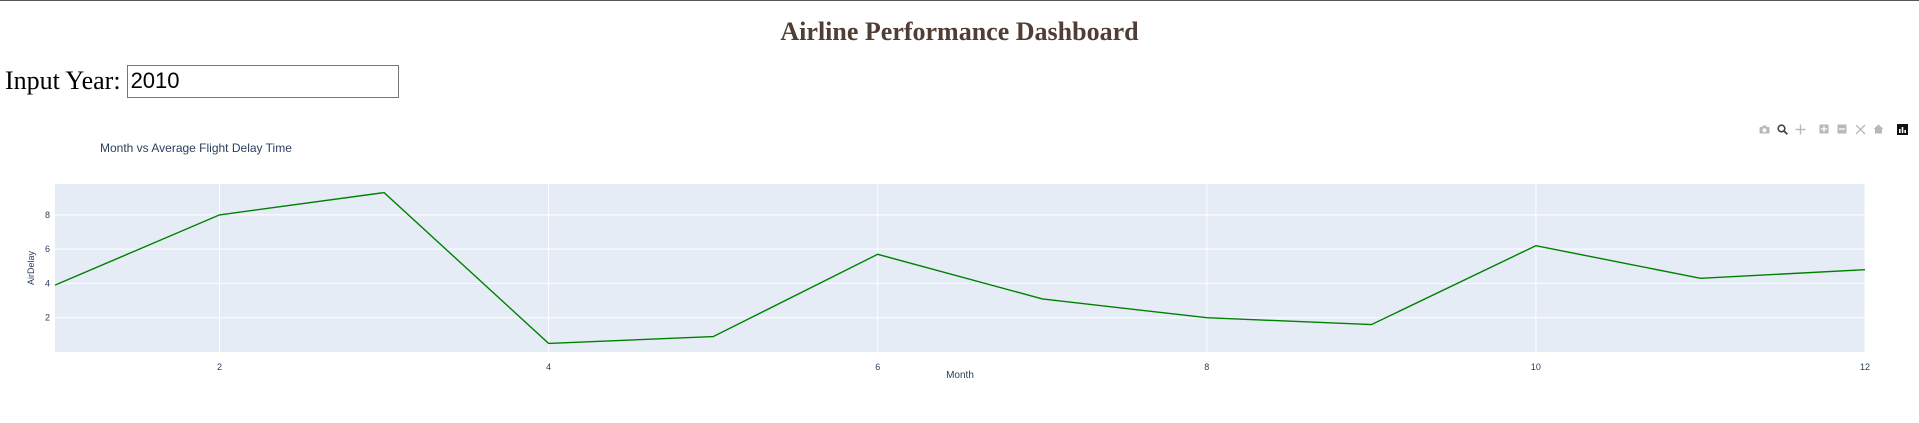  I want to click on year-input, so click(262, 81).